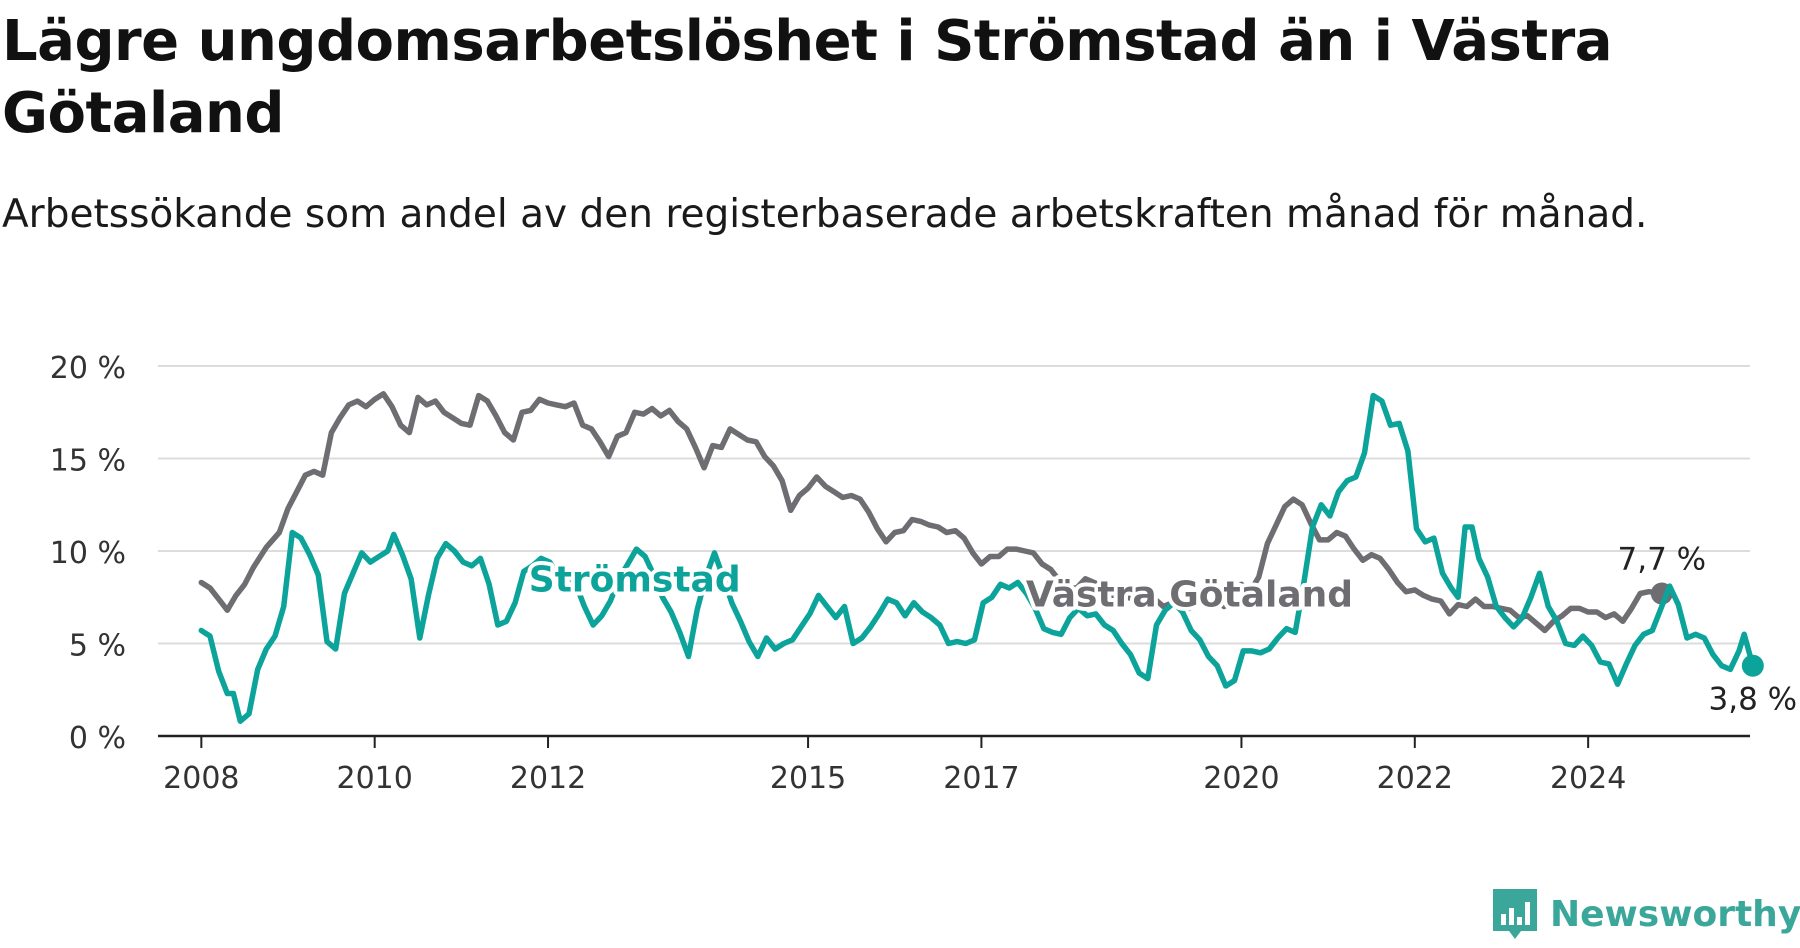  What do you see at coordinates (97, 646) in the screenshot?
I see `y-tick-label: 5 %` at bounding box center [97, 646].